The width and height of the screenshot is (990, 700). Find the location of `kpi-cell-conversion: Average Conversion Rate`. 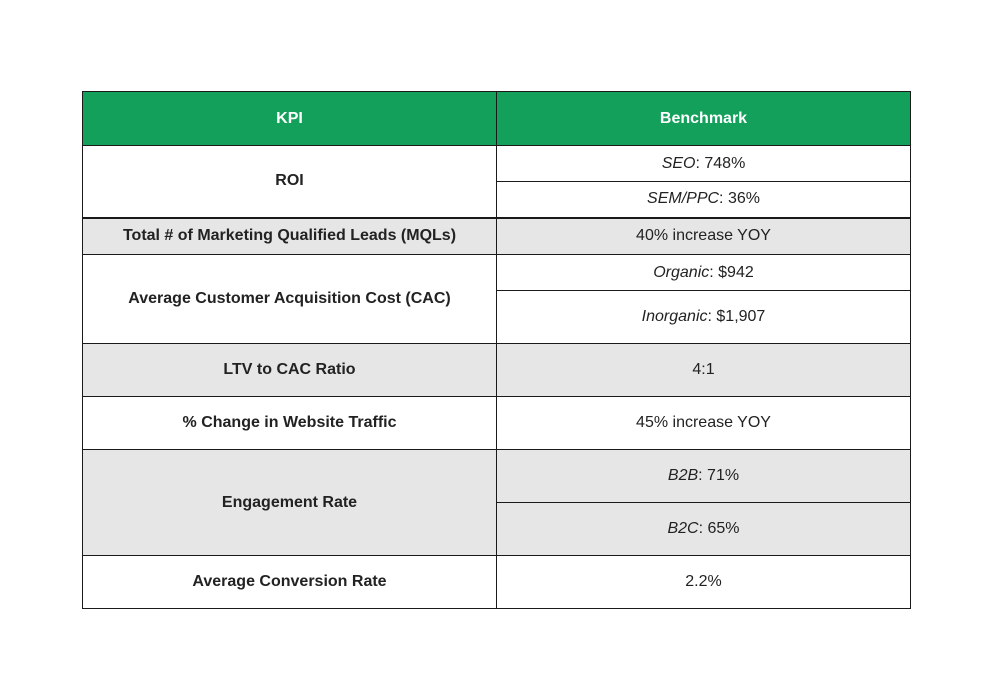

kpi-cell-conversion: Average Conversion Rate is located at coordinates (289, 582).